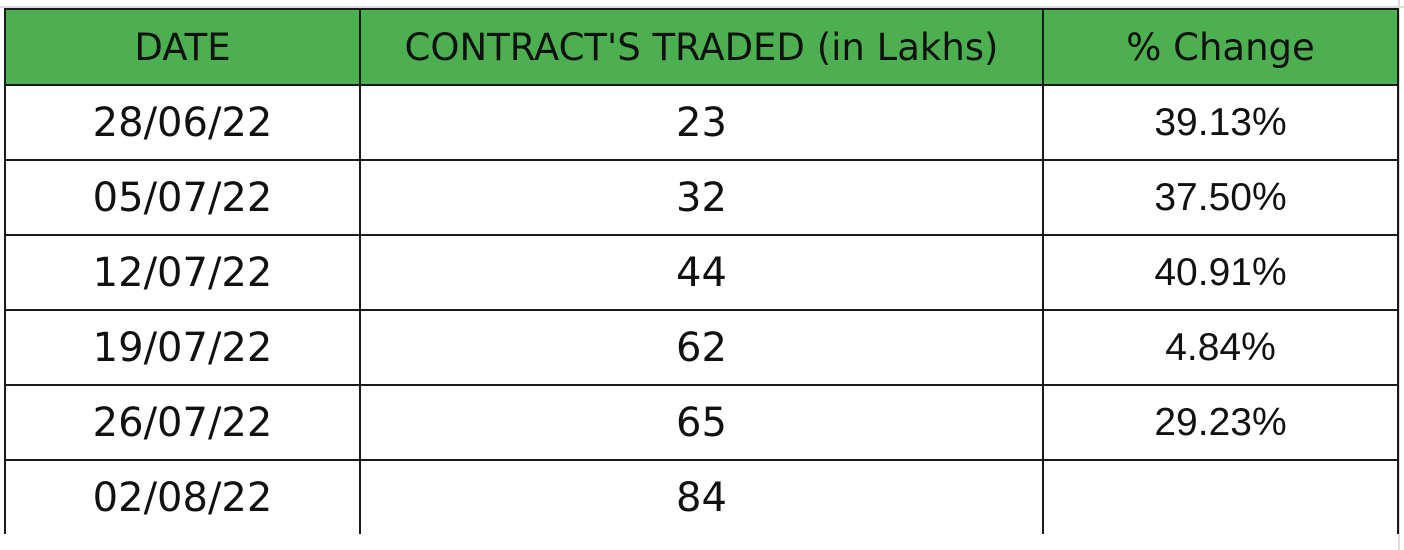 The height and width of the screenshot is (550, 1404). What do you see at coordinates (182, 496) in the screenshot?
I see `date-cell: 02/08/22` at bounding box center [182, 496].